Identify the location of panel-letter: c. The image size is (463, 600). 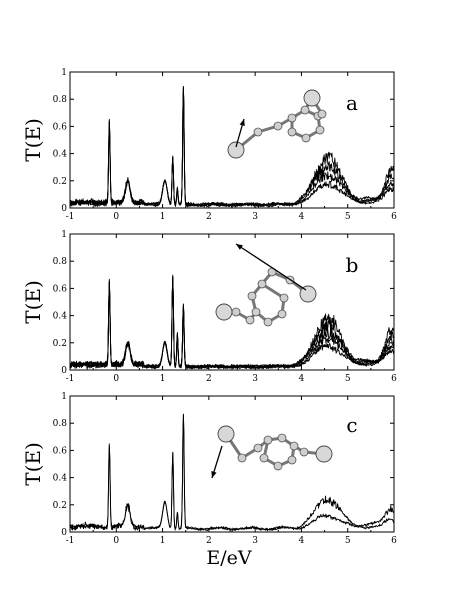
(351, 425).